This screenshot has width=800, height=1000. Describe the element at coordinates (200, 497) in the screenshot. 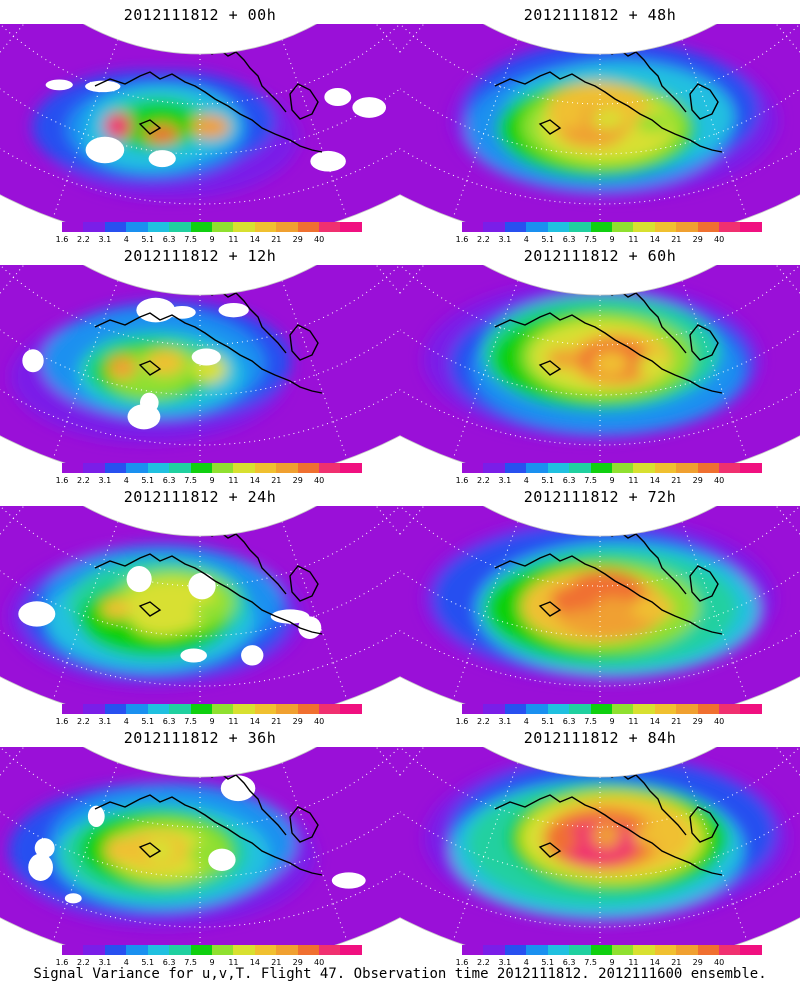

I see `panel-title: 2012111812 + 24h` at that location.